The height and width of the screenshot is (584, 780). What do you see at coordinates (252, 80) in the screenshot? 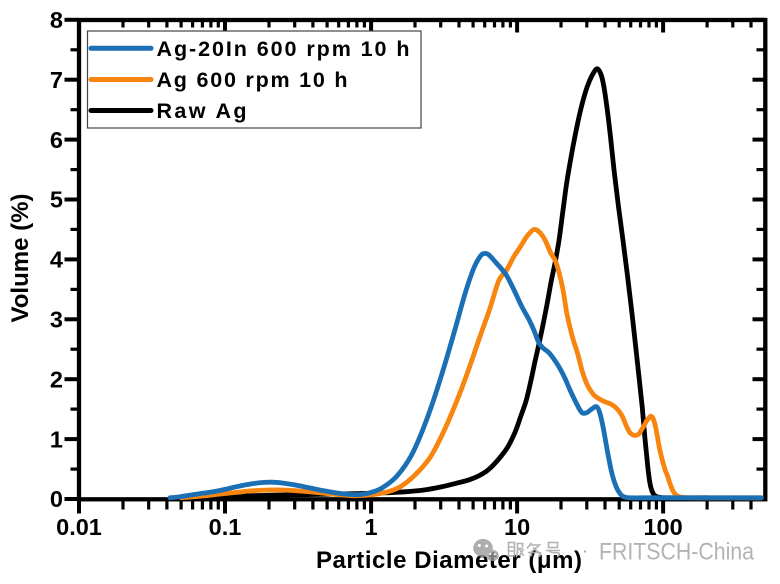
I see `svg-text: Ag 600 rpm 10 h` at bounding box center [252, 80].